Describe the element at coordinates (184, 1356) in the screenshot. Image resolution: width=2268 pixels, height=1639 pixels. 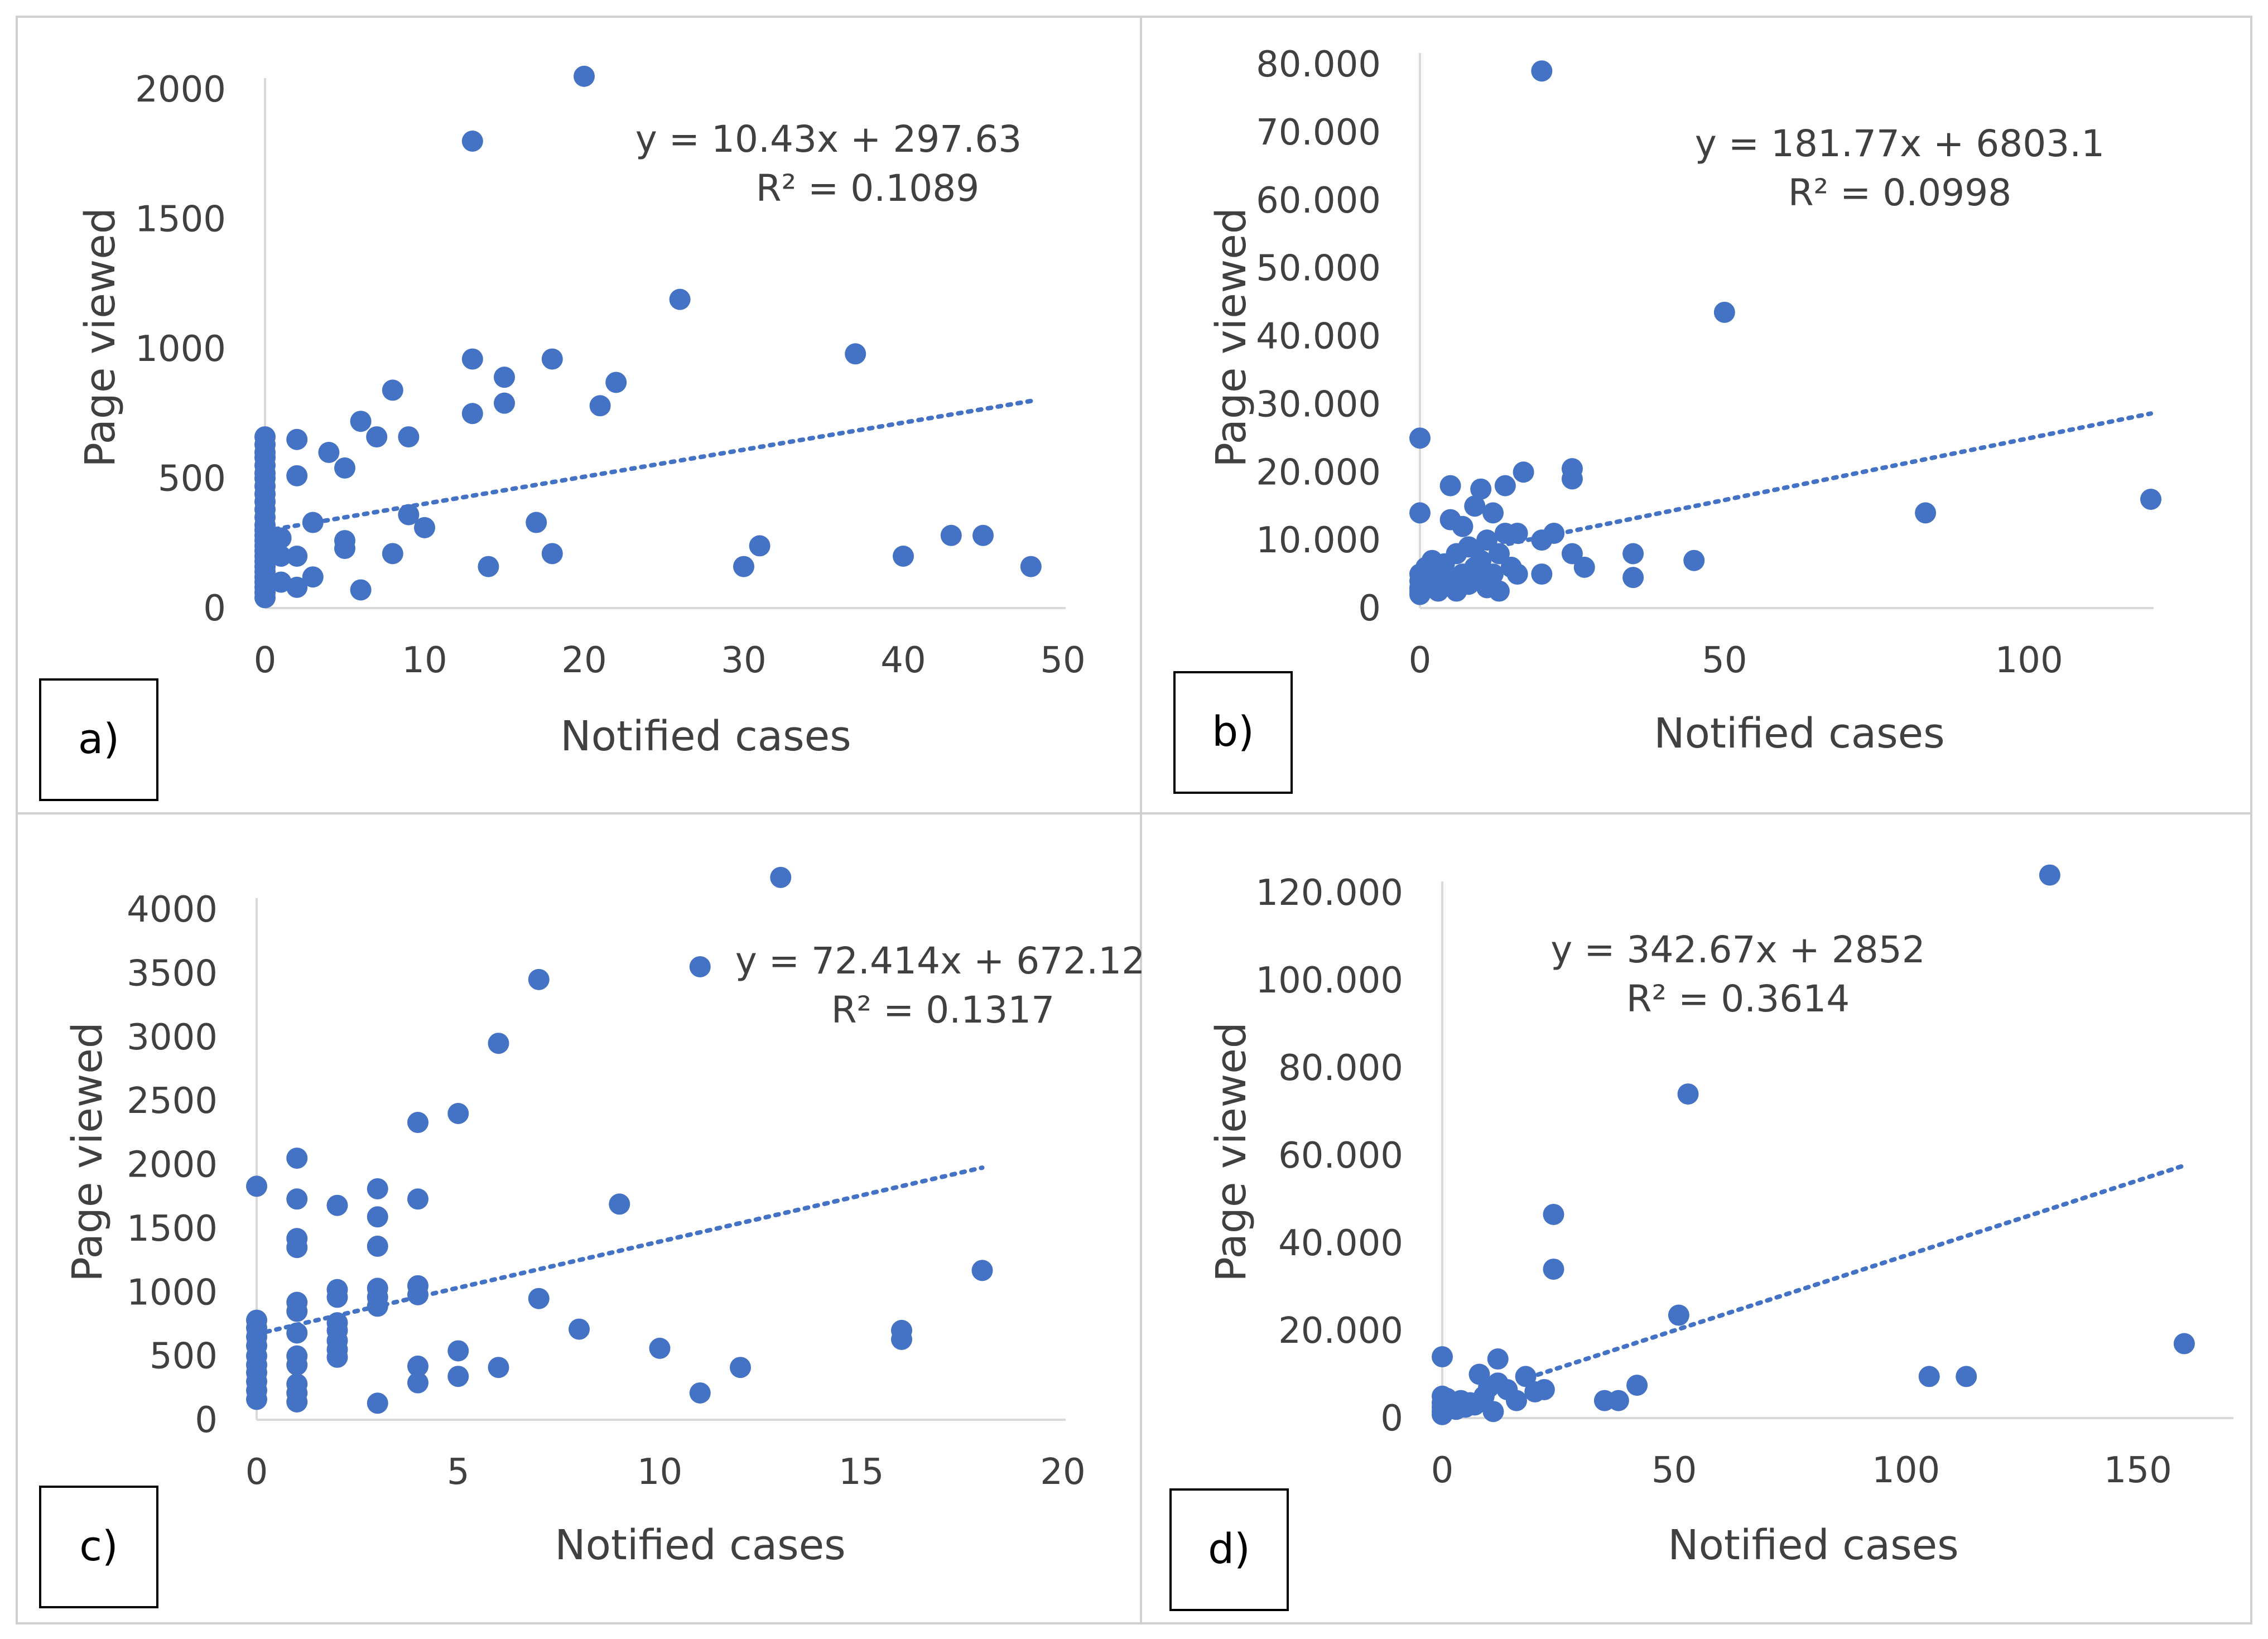
I see `panel-c-y-tick-label: 500` at that location.